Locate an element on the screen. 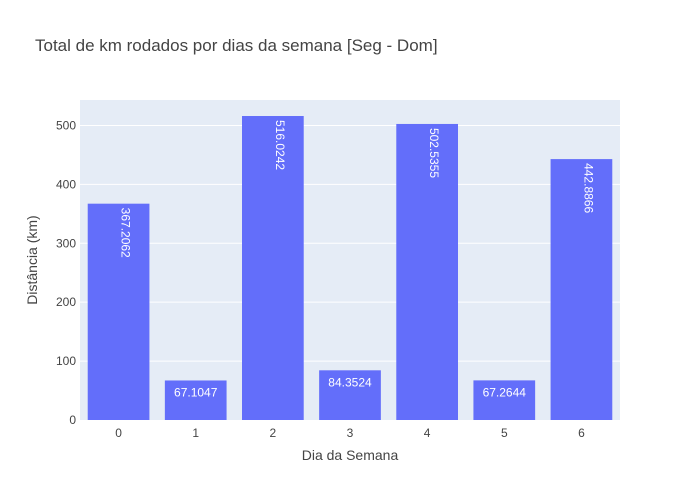  bar-value-label-2: 516.0242 is located at coordinates (280, 145).